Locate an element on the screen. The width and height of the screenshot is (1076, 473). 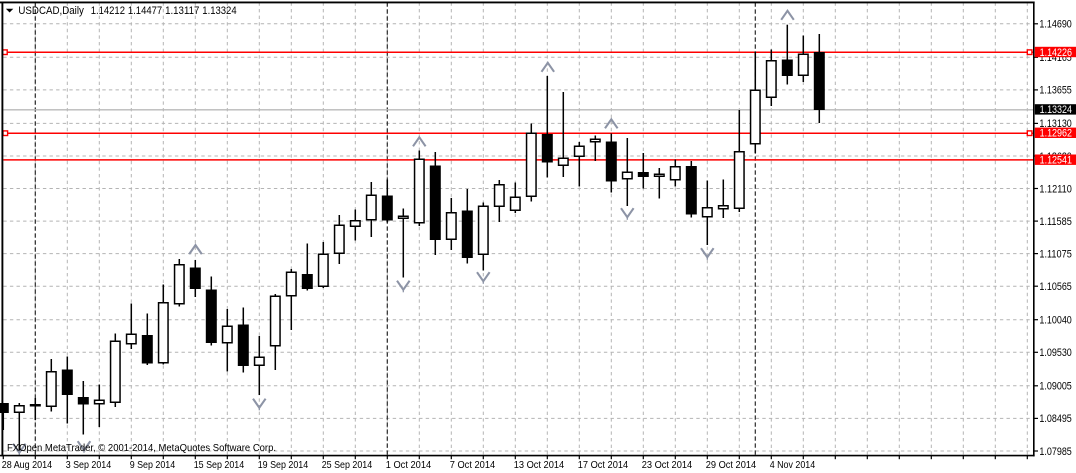
svg-text: 1.13117 is located at coordinates (182, 11).